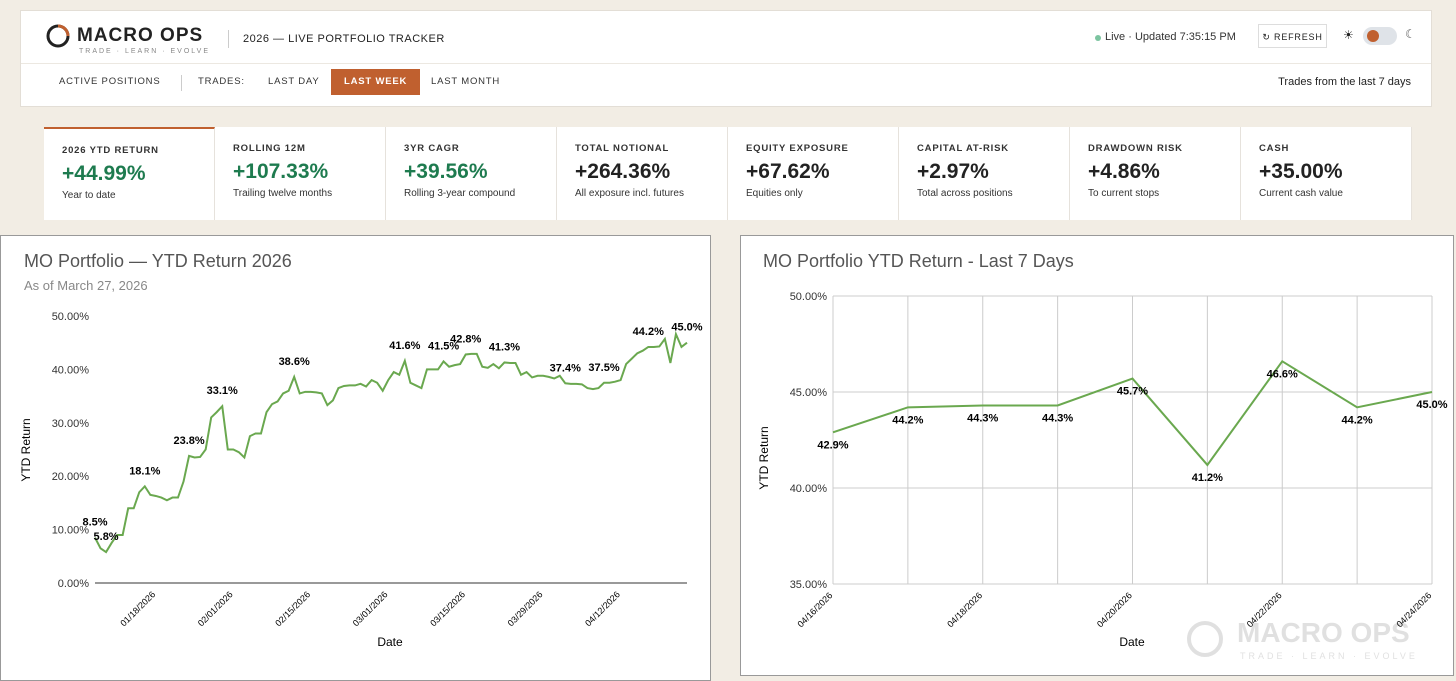 This screenshot has width=1456, height=681. What do you see at coordinates (71, 424) in the screenshot?
I see `y-tick-label: 30.00%` at bounding box center [71, 424].